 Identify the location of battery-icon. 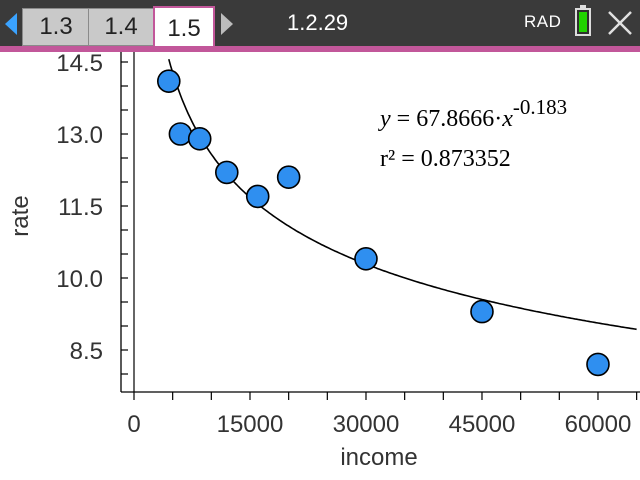
(583, 20).